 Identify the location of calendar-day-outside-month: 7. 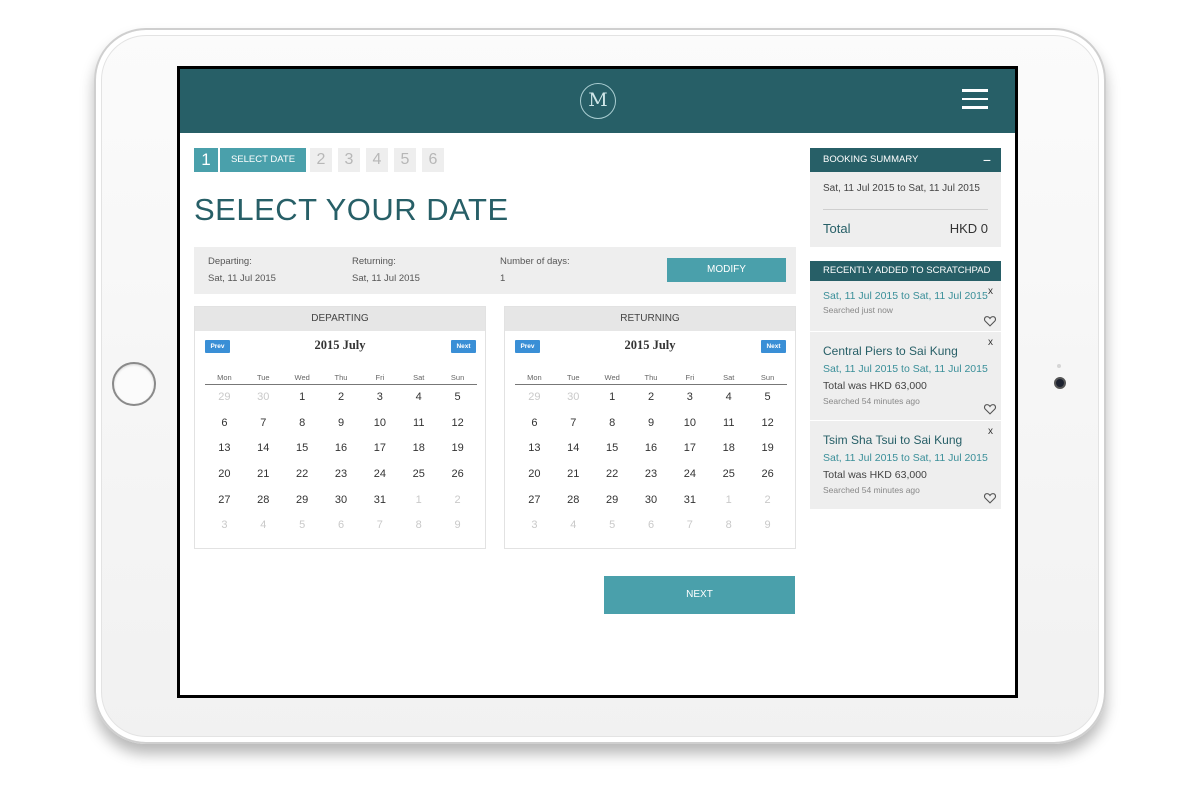
(379, 525).